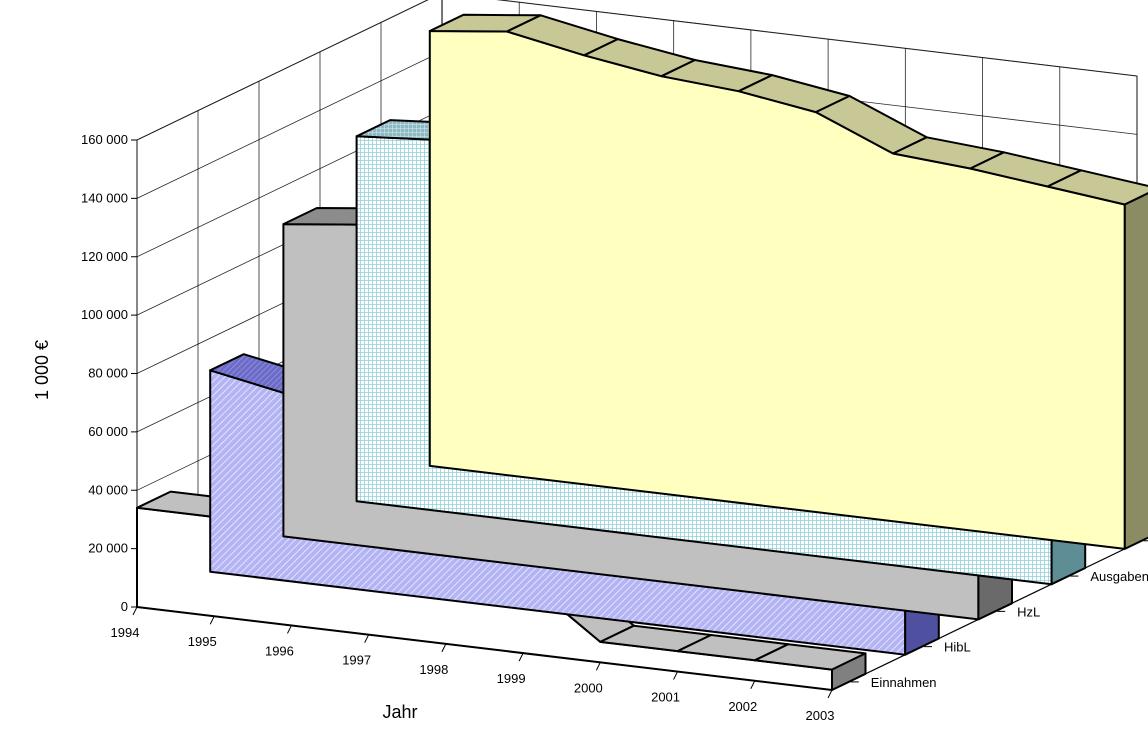  I want to click on x-tick-label: 2000, so click(588, 687).